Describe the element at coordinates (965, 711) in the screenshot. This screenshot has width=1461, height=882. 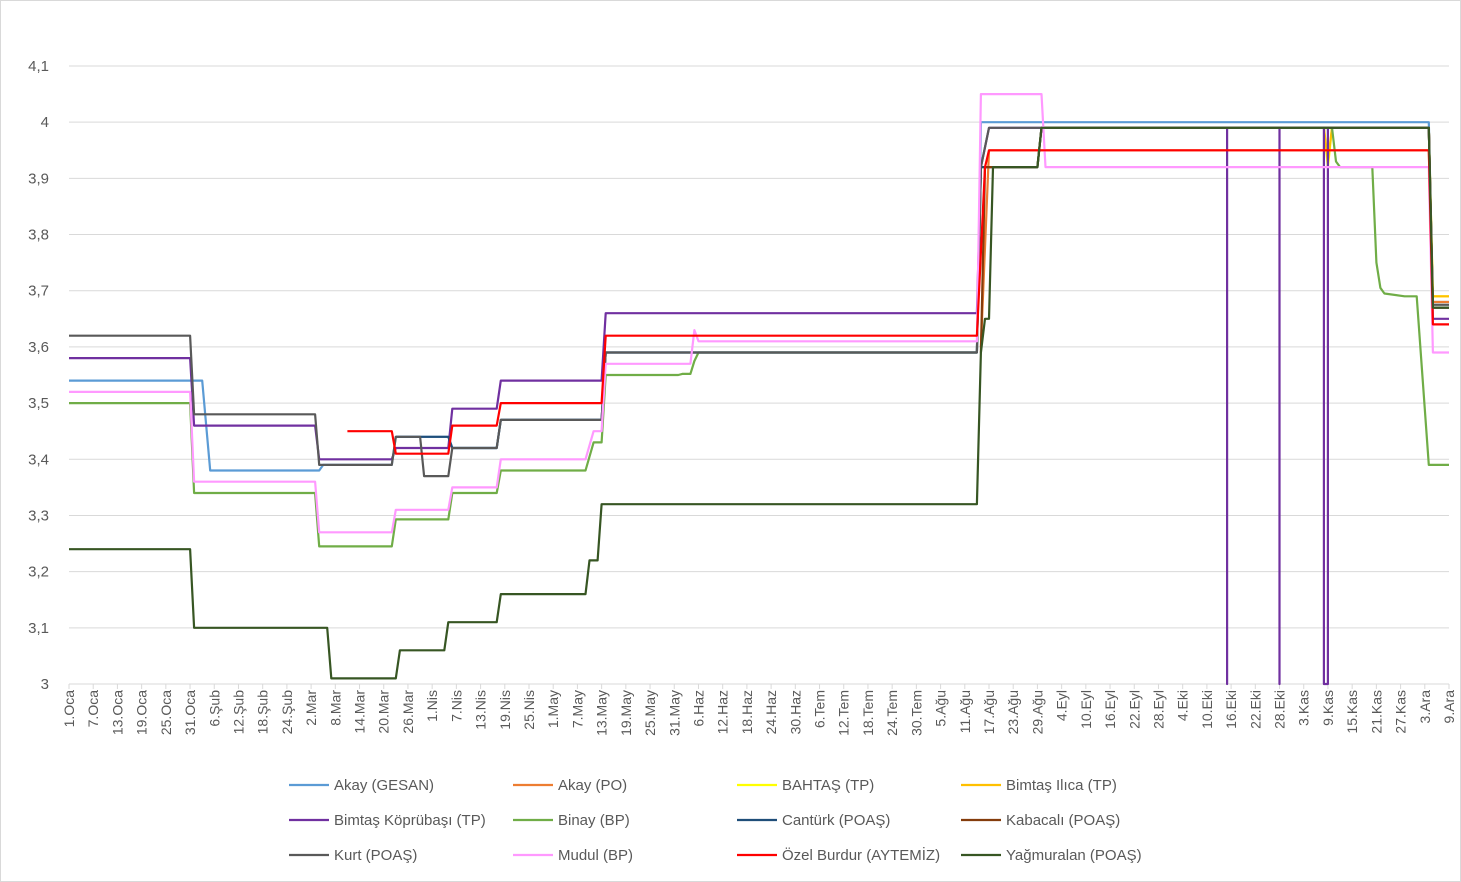
I see `x-tick-label: 11.Ağu` at that location.